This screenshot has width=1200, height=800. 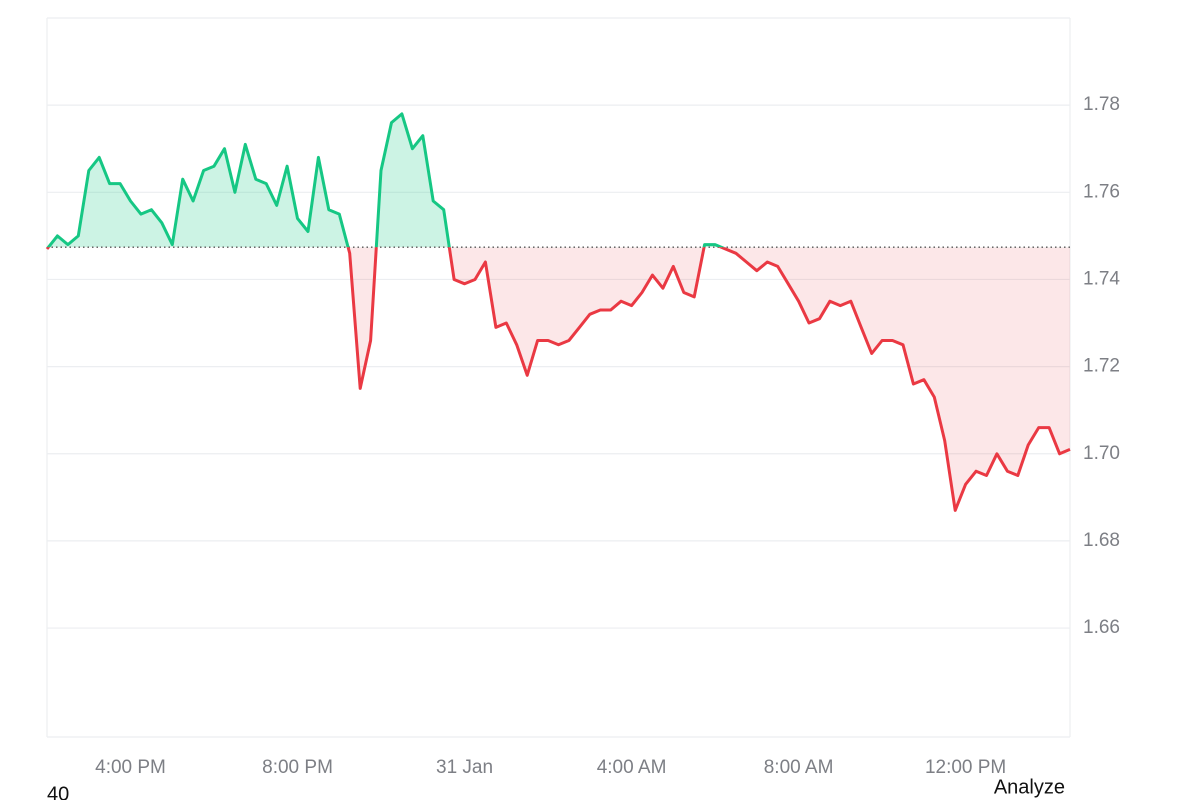 What do you see at coordinates (1101, 453) in the screenshot?
I see `y-tick-label: 1.70` at bounding box center [1101, 453].